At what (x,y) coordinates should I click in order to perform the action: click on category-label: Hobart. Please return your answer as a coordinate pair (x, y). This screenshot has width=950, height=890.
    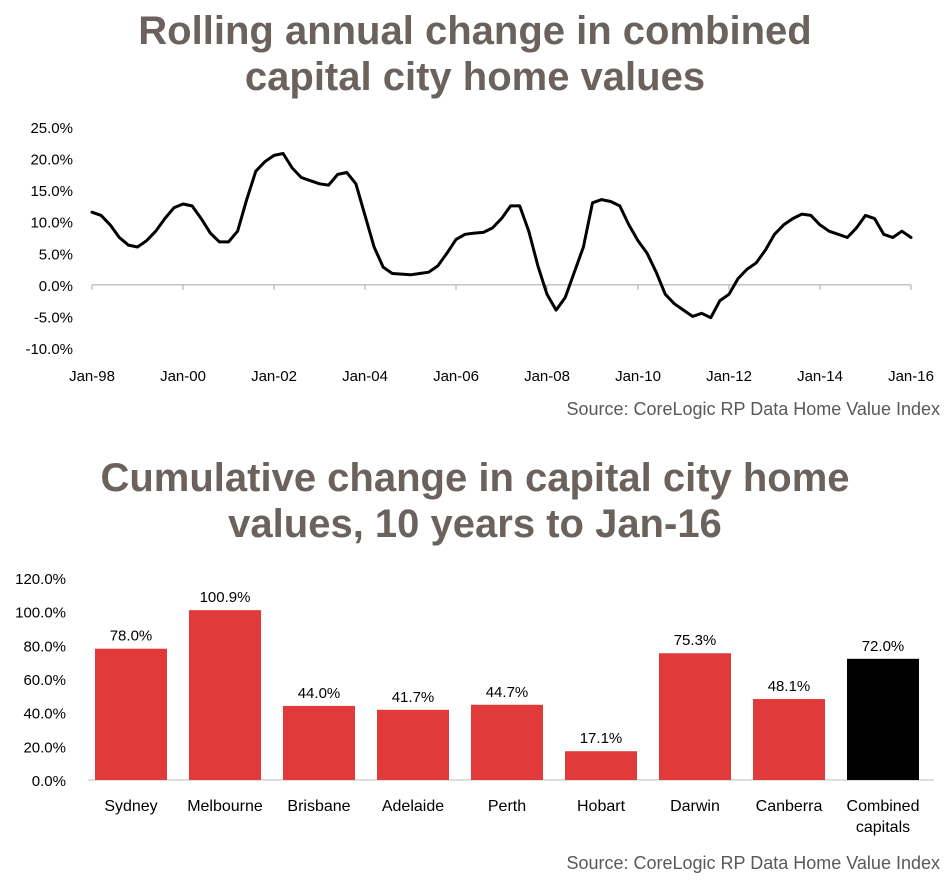
    Looking at the image, I should click on (601, 806).